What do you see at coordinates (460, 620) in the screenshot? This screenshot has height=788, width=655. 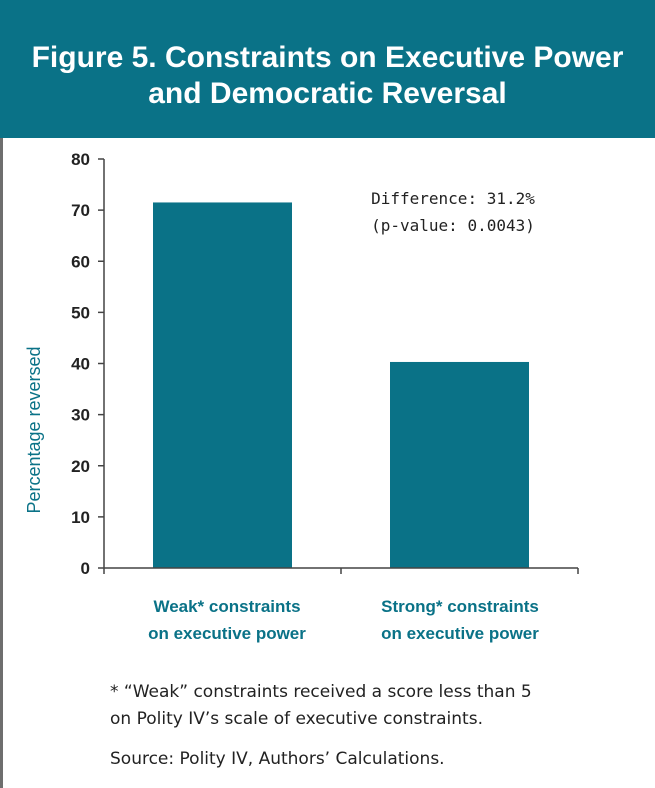 I see `category-label-strong: Strong* constraints on executive power` at bounding box center [460, 620].